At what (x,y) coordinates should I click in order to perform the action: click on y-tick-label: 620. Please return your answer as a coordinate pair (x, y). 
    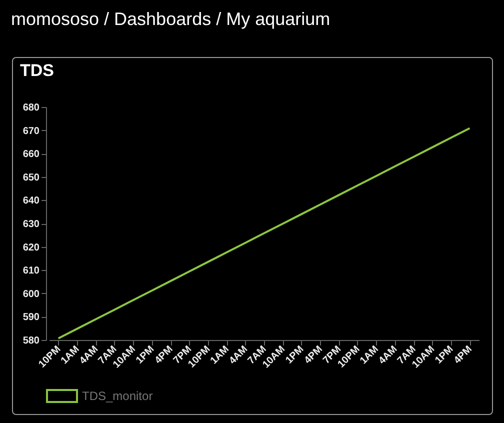
    Looking at the image, I should click on (31, 248).